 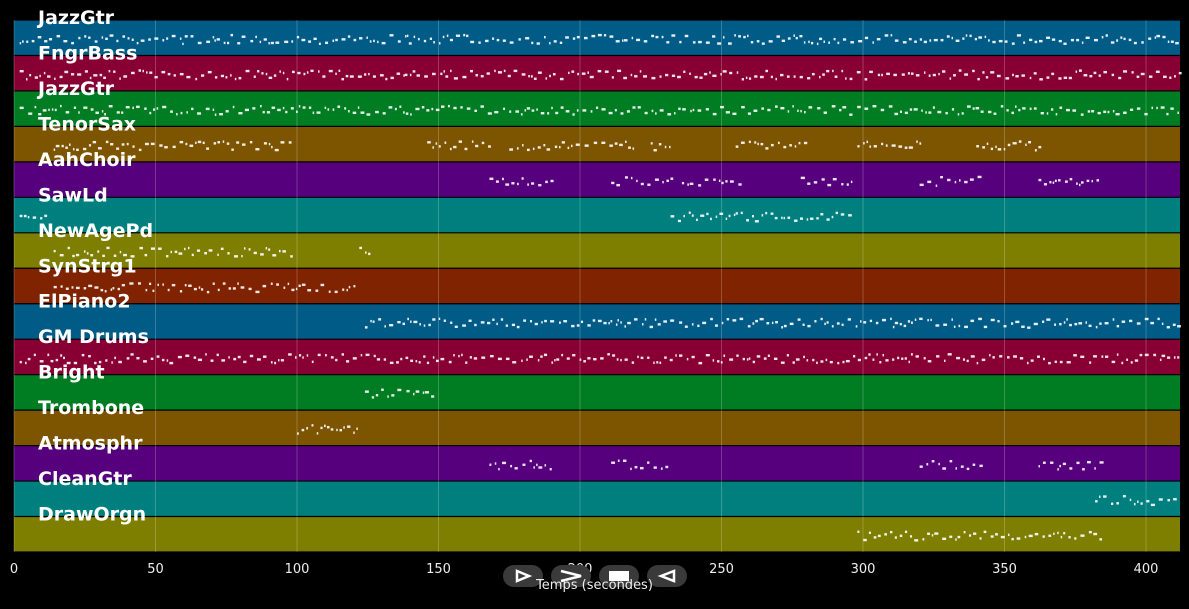 What do you see at coordinates (87, 160) in the screenshot?
I see `track-label: AahChoir` at bounding box center [87, 160].